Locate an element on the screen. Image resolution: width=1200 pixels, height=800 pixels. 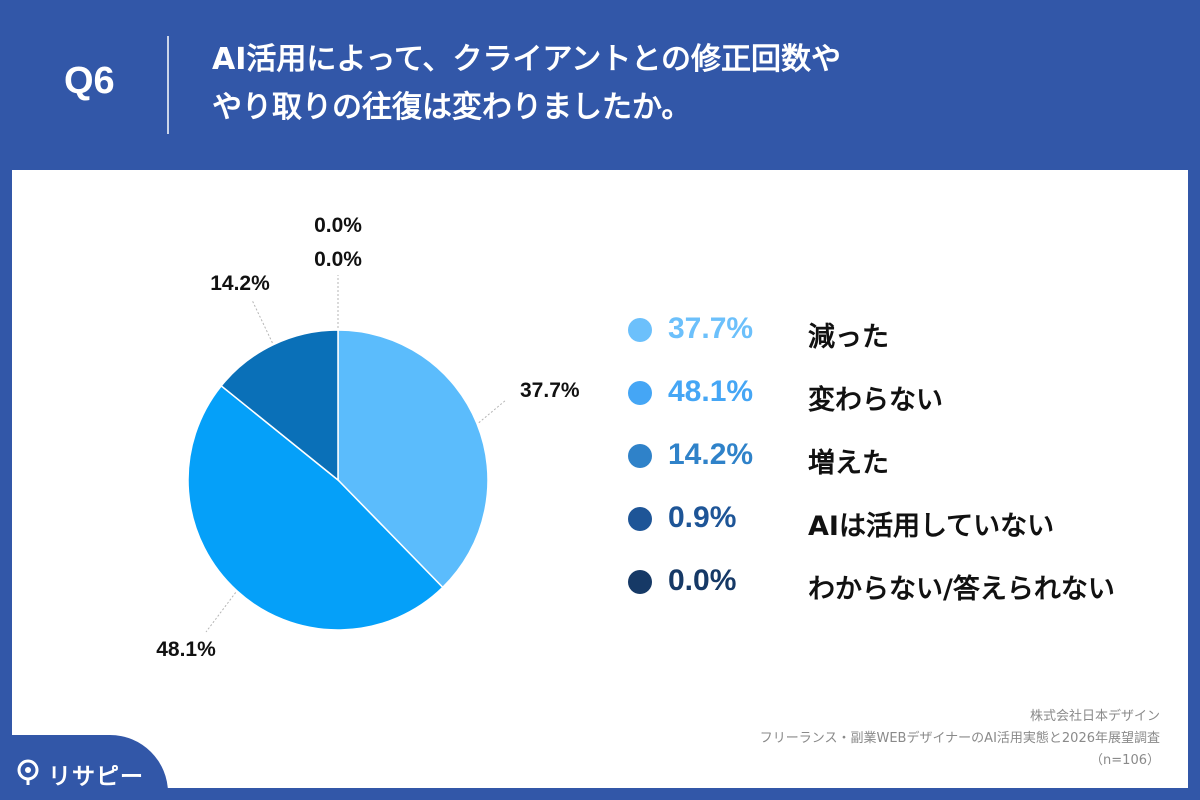
legend-label: 増えた is located at coordinates (848, 463).